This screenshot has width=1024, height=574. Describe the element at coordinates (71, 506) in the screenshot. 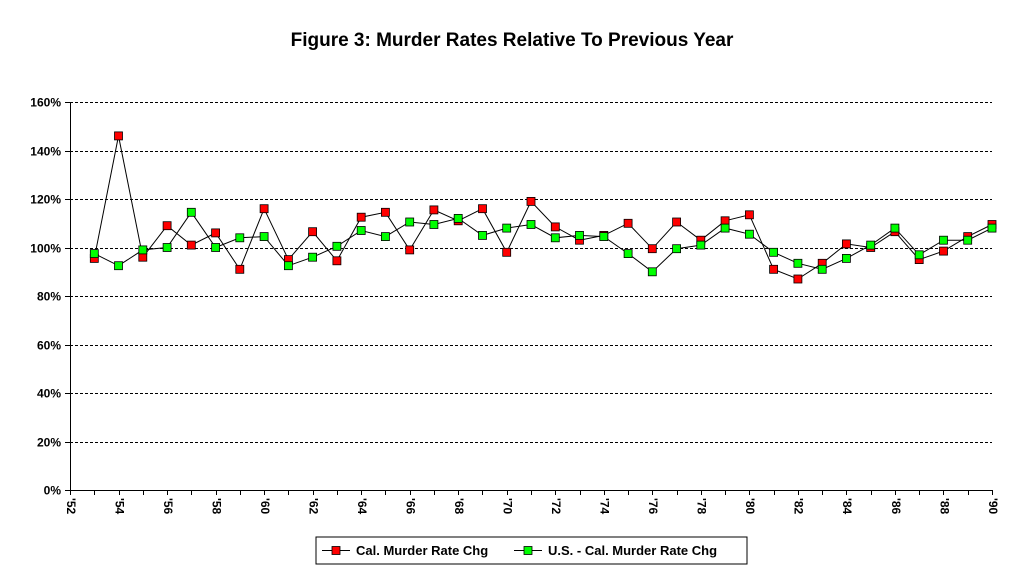

I see `x-tick-label: '52` at that location.